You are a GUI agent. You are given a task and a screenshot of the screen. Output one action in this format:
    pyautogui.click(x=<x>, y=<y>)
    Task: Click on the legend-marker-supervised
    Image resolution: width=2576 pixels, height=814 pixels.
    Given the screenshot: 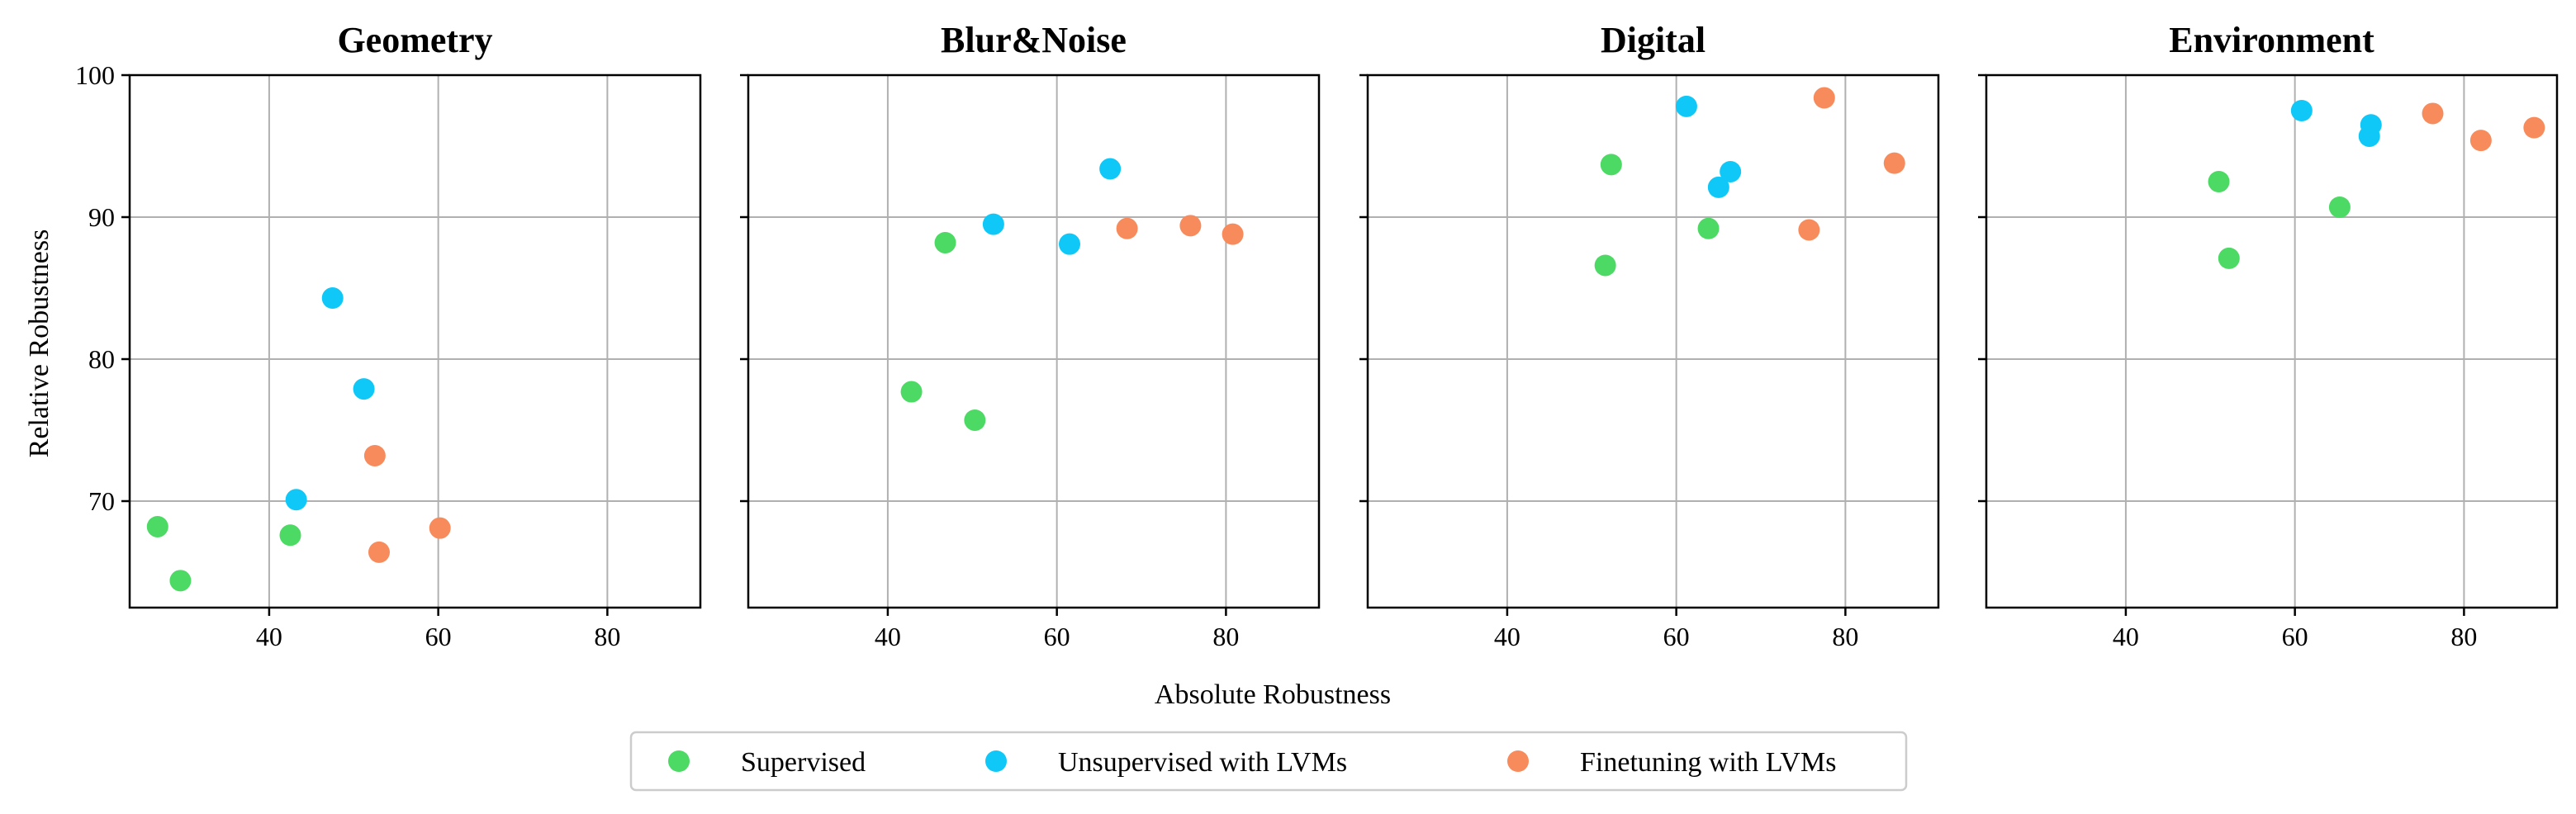 What is the action you would take?
    pyautogui.click(x=679, y=761)
    